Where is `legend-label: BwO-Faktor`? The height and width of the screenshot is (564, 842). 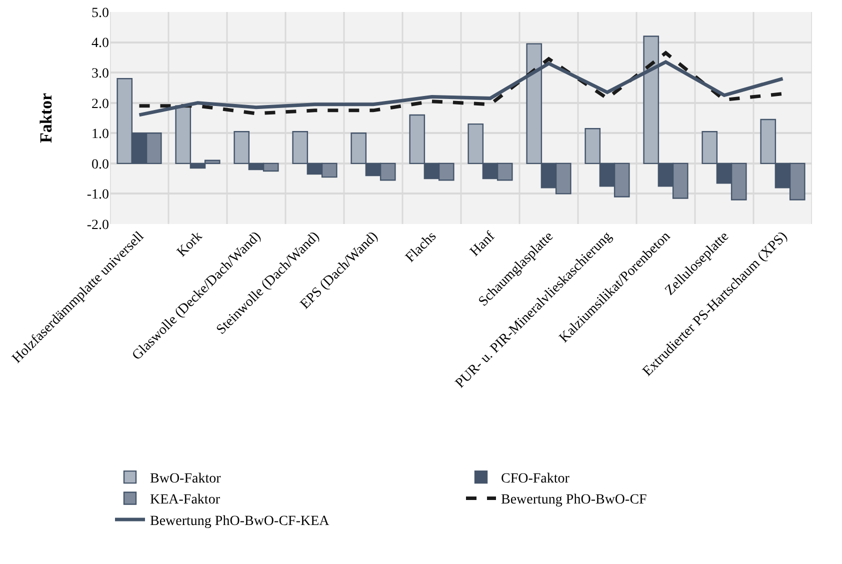 legend-label: BwO-Faktor is located at coordinates (186, 479).